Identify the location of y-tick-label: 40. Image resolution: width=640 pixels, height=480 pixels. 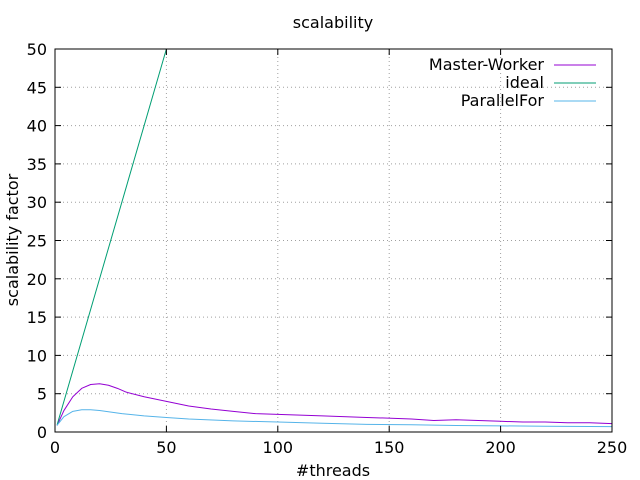
(37, 126).